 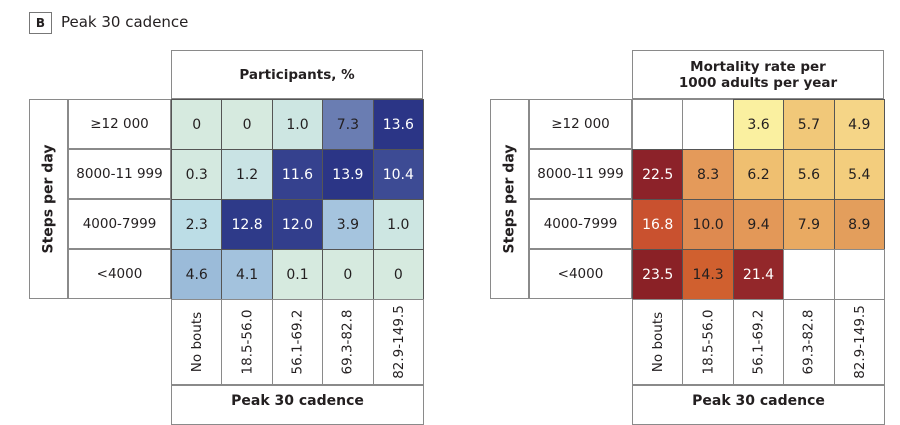 I want to click on heatmap-cell: 12.8, so click(x=247, y=224).